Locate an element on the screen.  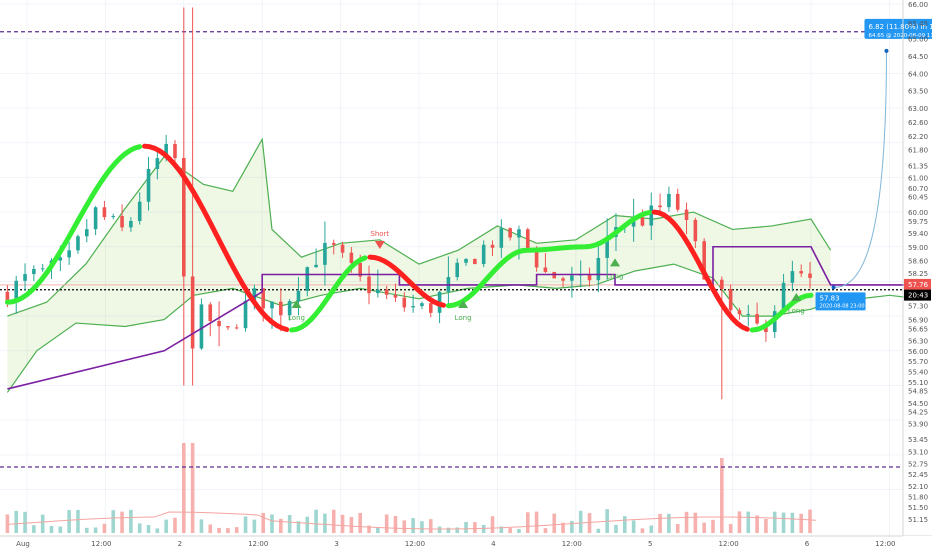
position-marker-price: 57.83 is located at coordinates (830, 298).